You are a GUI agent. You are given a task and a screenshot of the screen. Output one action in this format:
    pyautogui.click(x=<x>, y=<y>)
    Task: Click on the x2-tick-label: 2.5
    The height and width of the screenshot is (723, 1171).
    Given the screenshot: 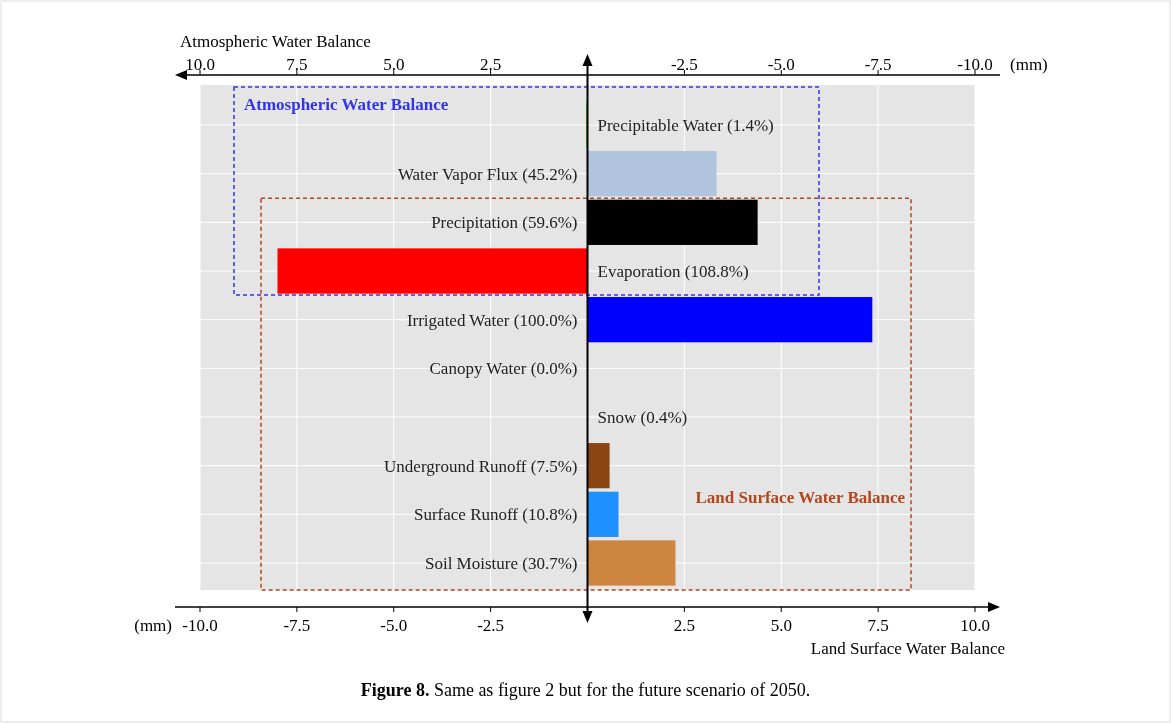 What is the action you would take?
    pyautogui.click(x=491, y=64)
    